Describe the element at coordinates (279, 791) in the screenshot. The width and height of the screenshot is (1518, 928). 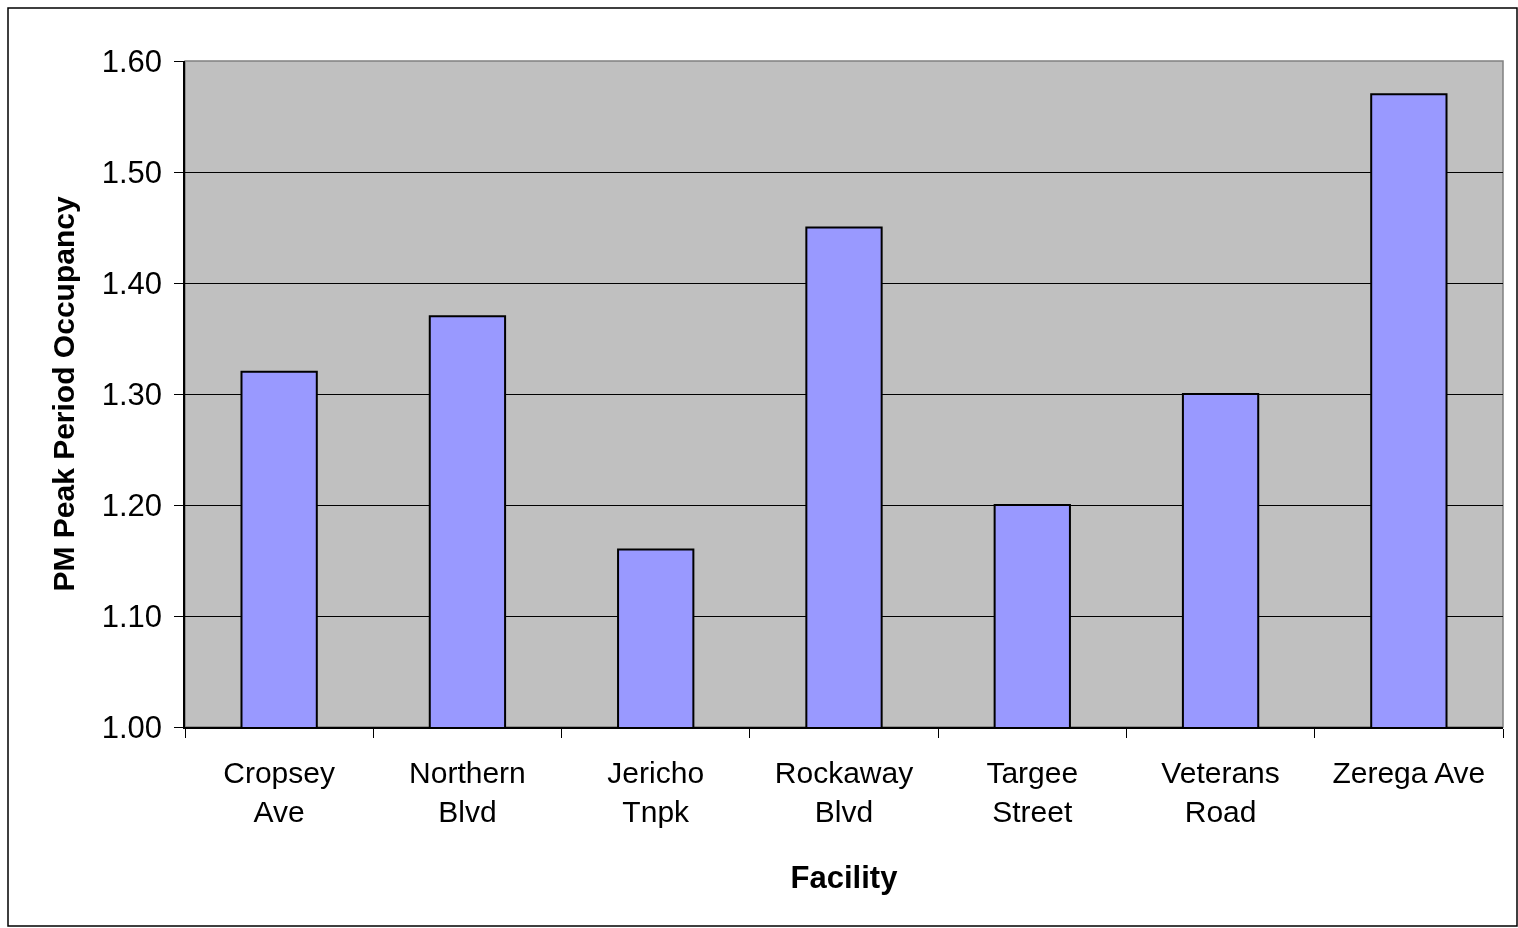
I see `x-tick-label: Cropsey Ave` at that location.